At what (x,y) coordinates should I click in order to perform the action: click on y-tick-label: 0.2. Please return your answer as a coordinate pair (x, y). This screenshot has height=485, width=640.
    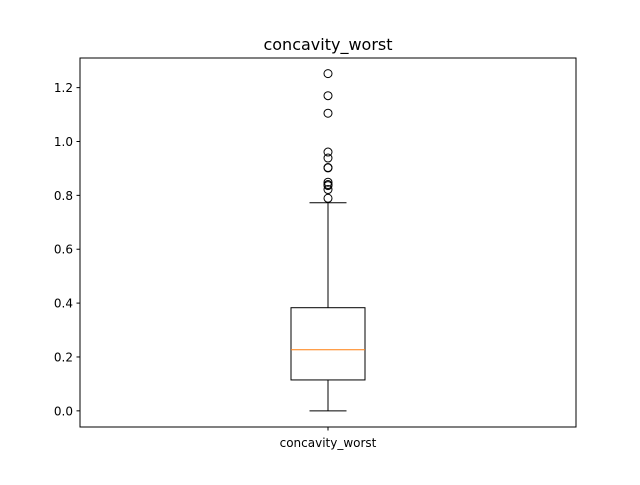
    Looking at the image, I should click on (63, 357).